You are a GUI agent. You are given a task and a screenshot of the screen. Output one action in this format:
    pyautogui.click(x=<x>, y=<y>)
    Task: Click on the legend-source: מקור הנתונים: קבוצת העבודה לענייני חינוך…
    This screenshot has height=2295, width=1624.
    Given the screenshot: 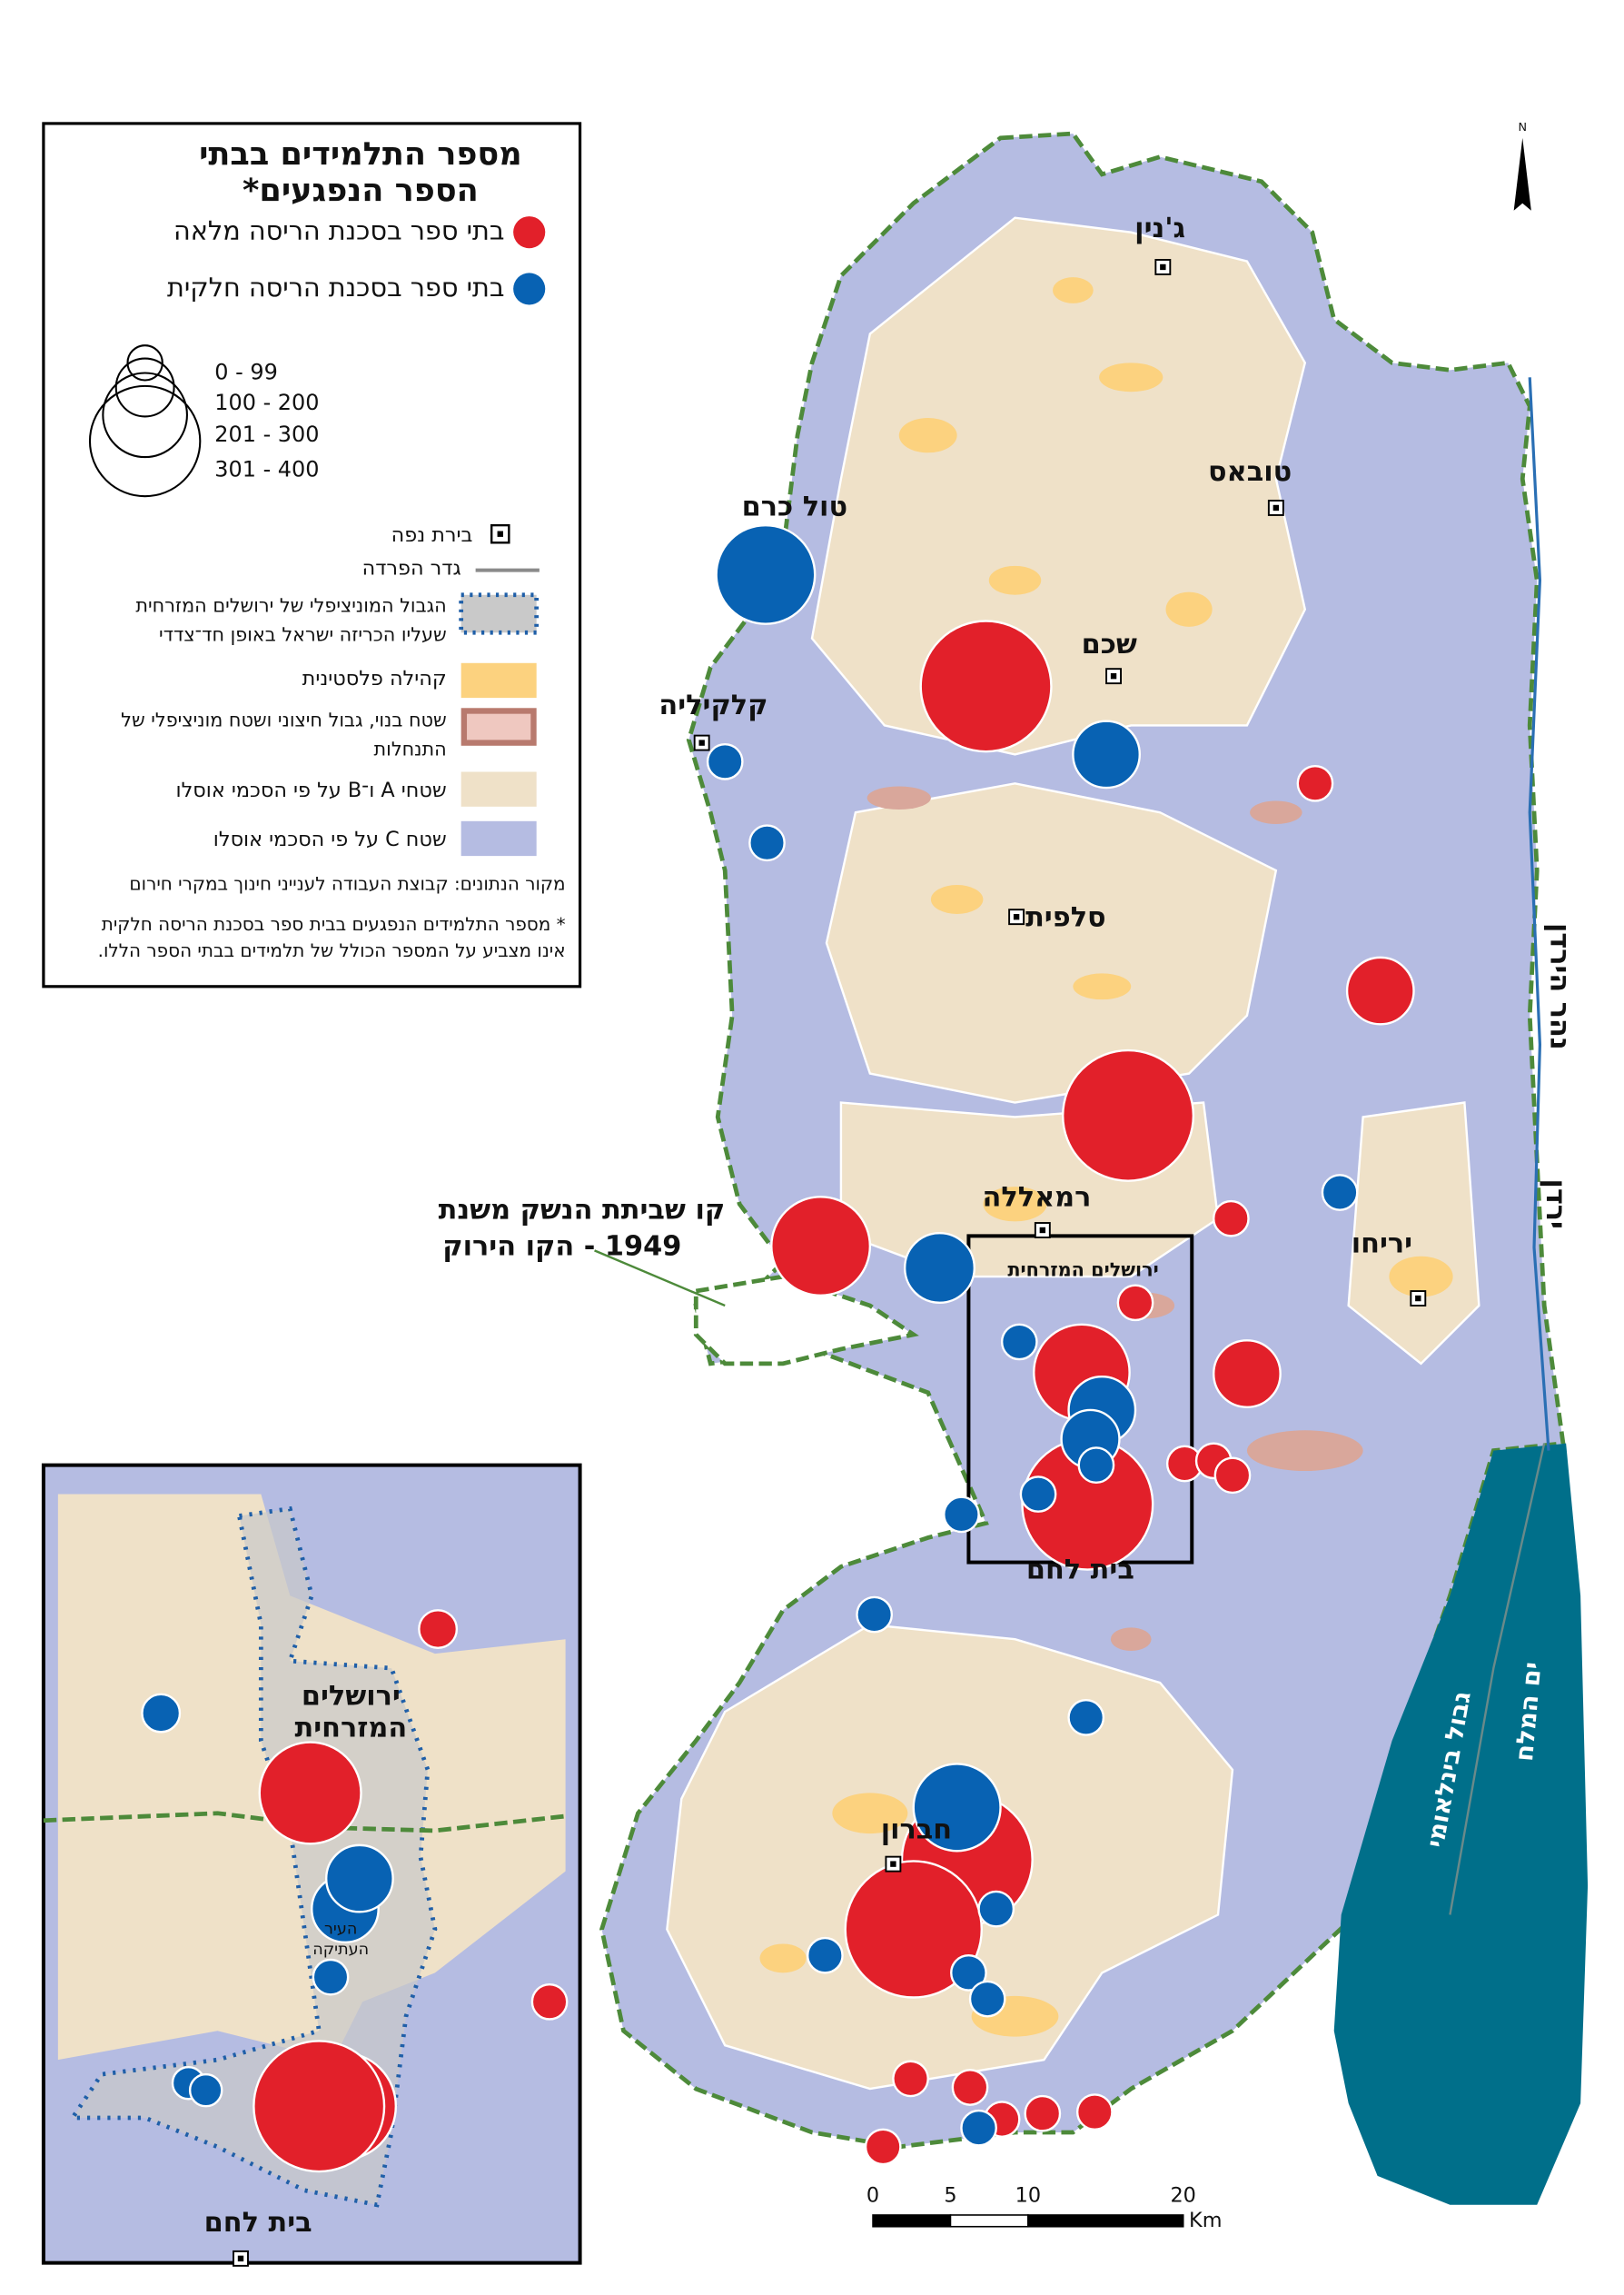 What is the action you would take?
    pyautogui.click(x=347, y=884)
    